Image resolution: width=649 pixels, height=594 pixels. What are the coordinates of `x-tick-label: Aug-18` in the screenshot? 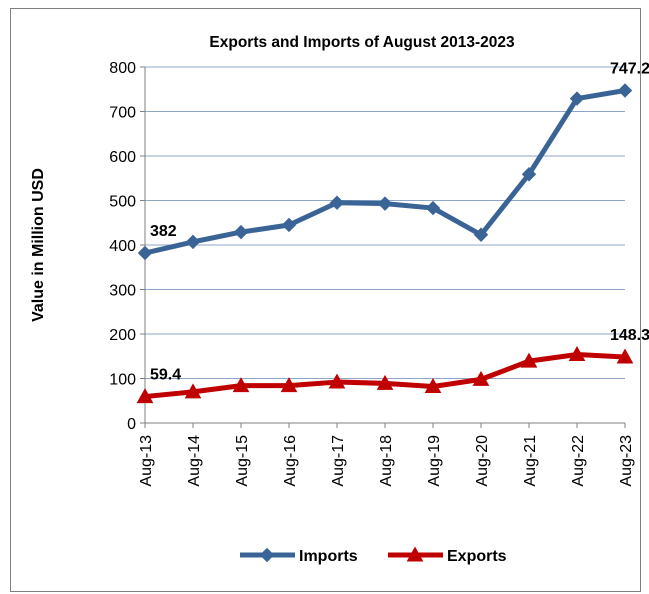 It's located at (386, 461).